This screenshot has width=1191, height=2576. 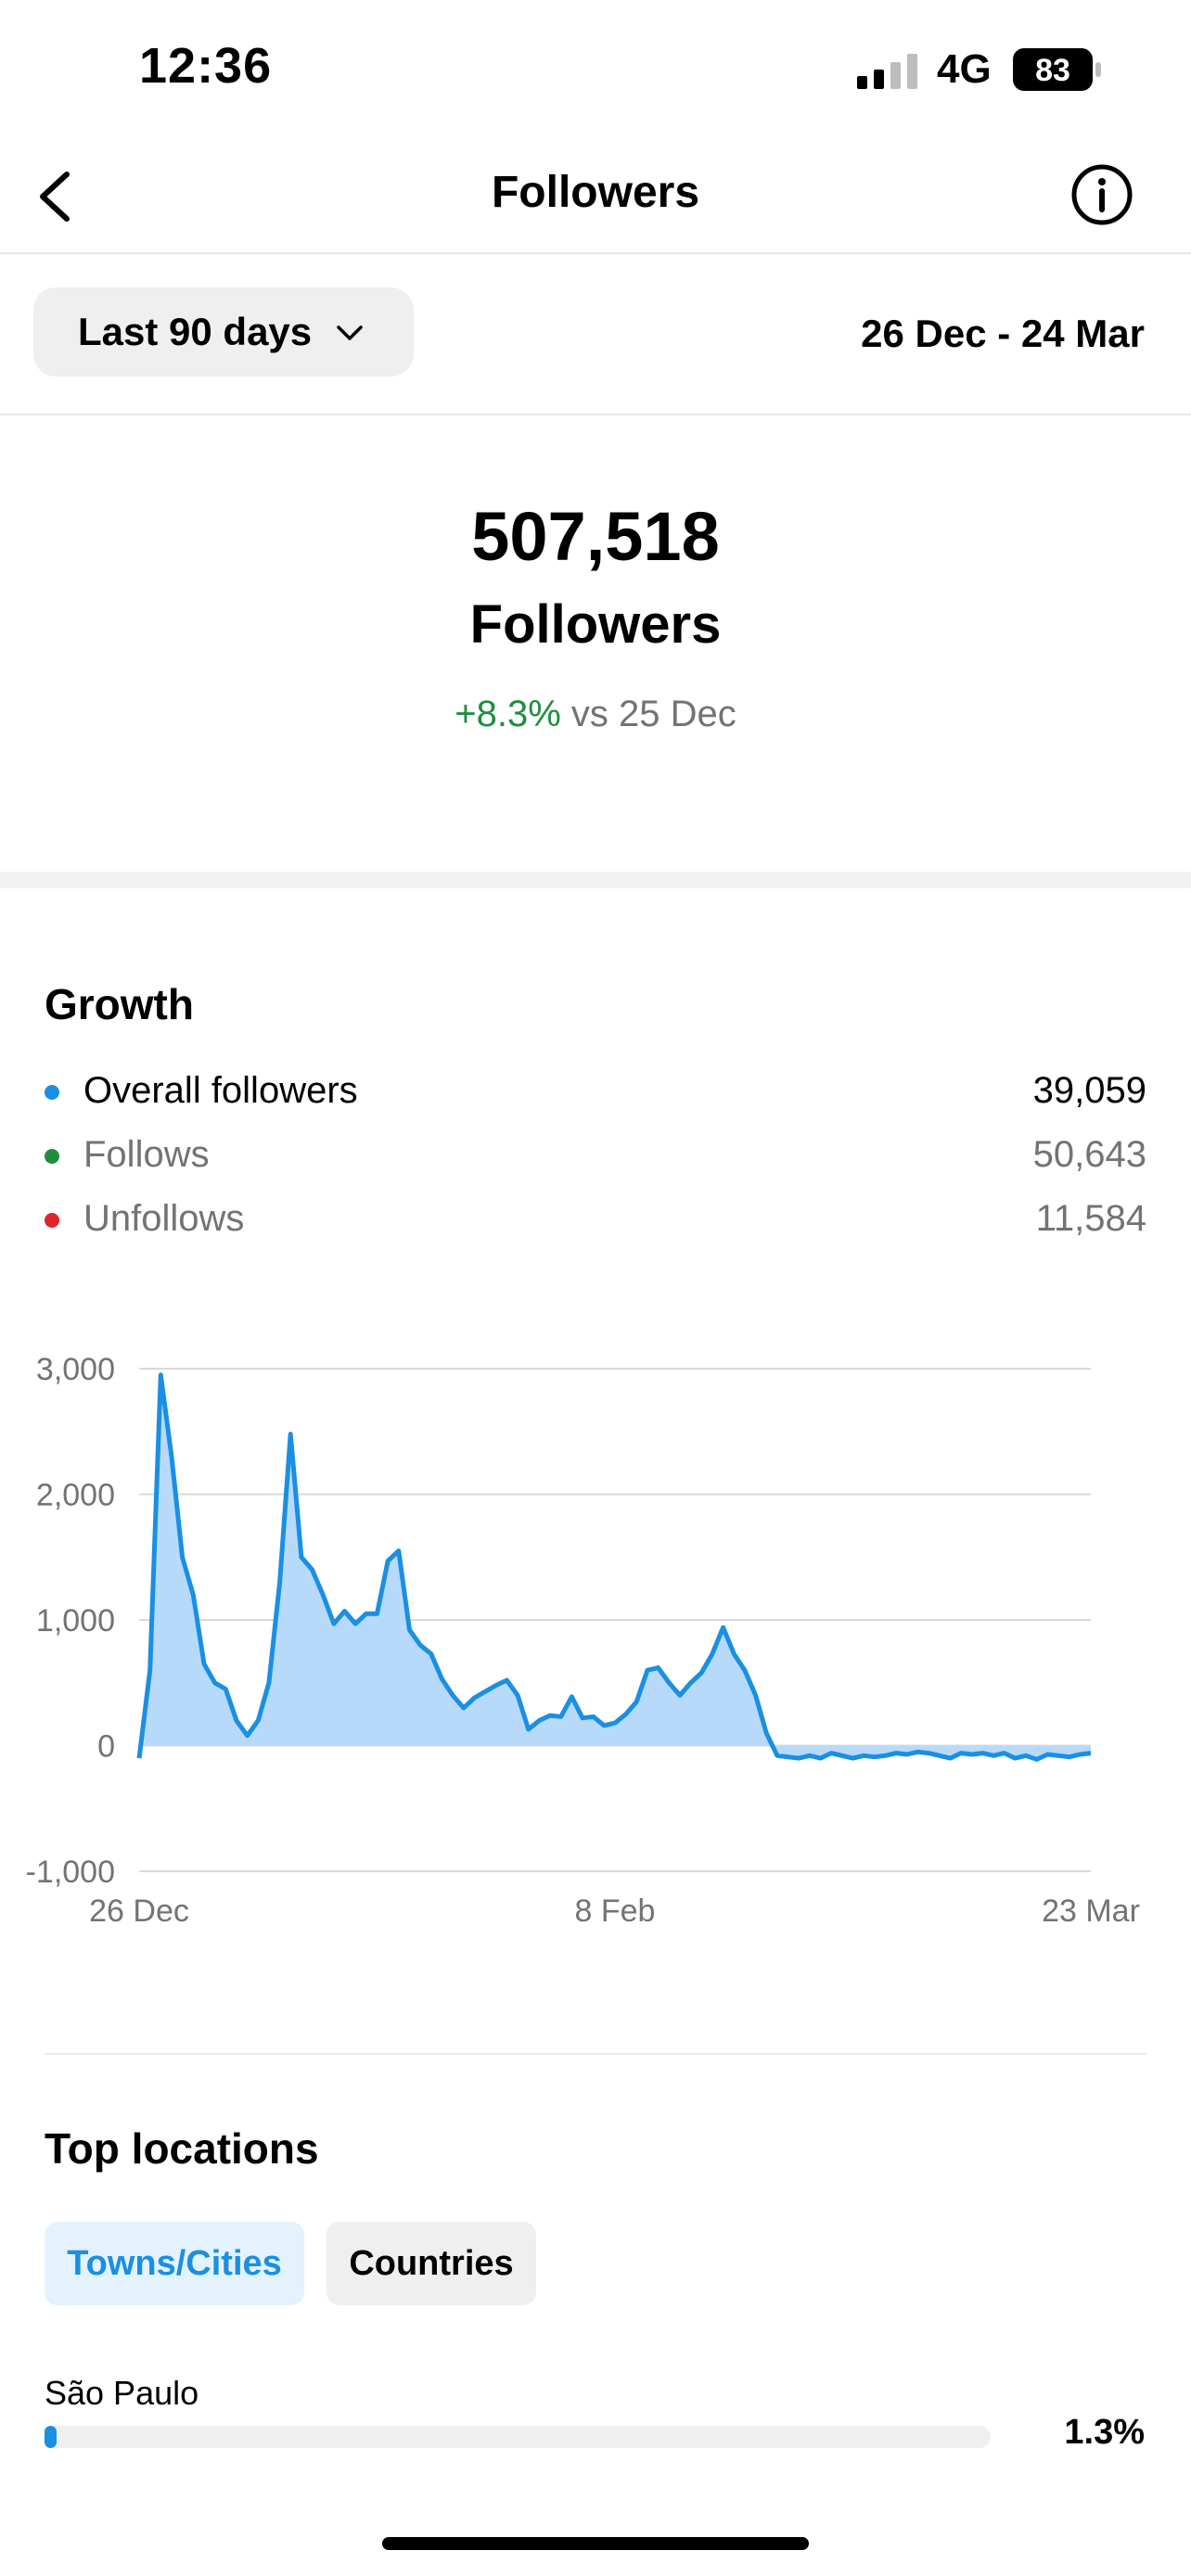 What do you see at coordinates (1102, 195) in the screenshot?
I see `info-icon` at bounding box center [1102, 195].